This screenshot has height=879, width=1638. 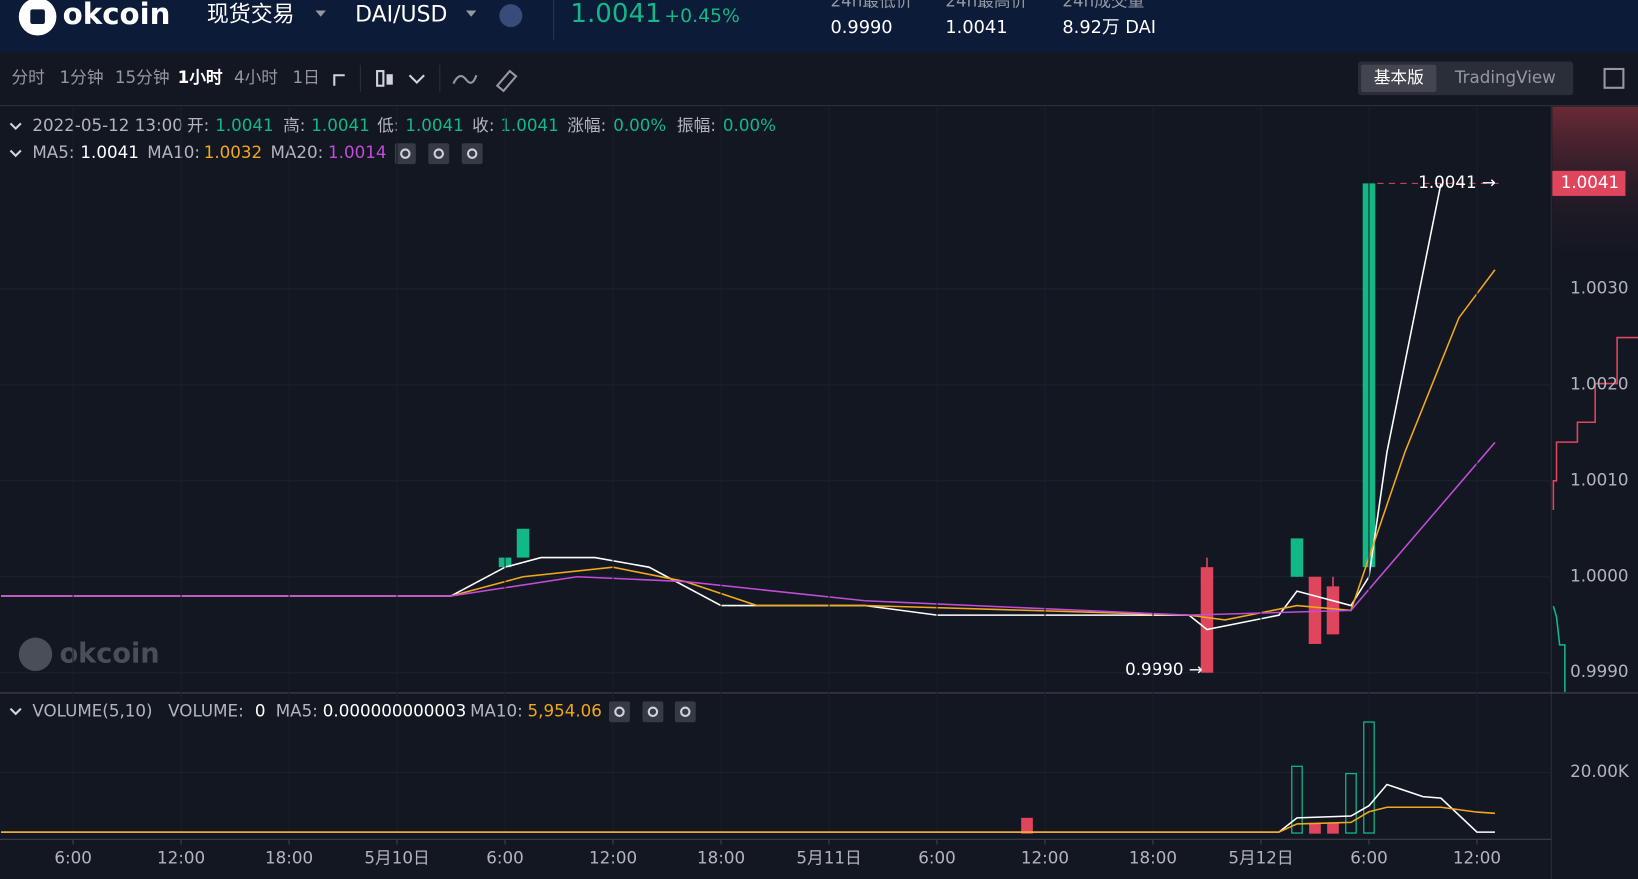 I want to click on label: 15分钟, so click(x=142, y=77).